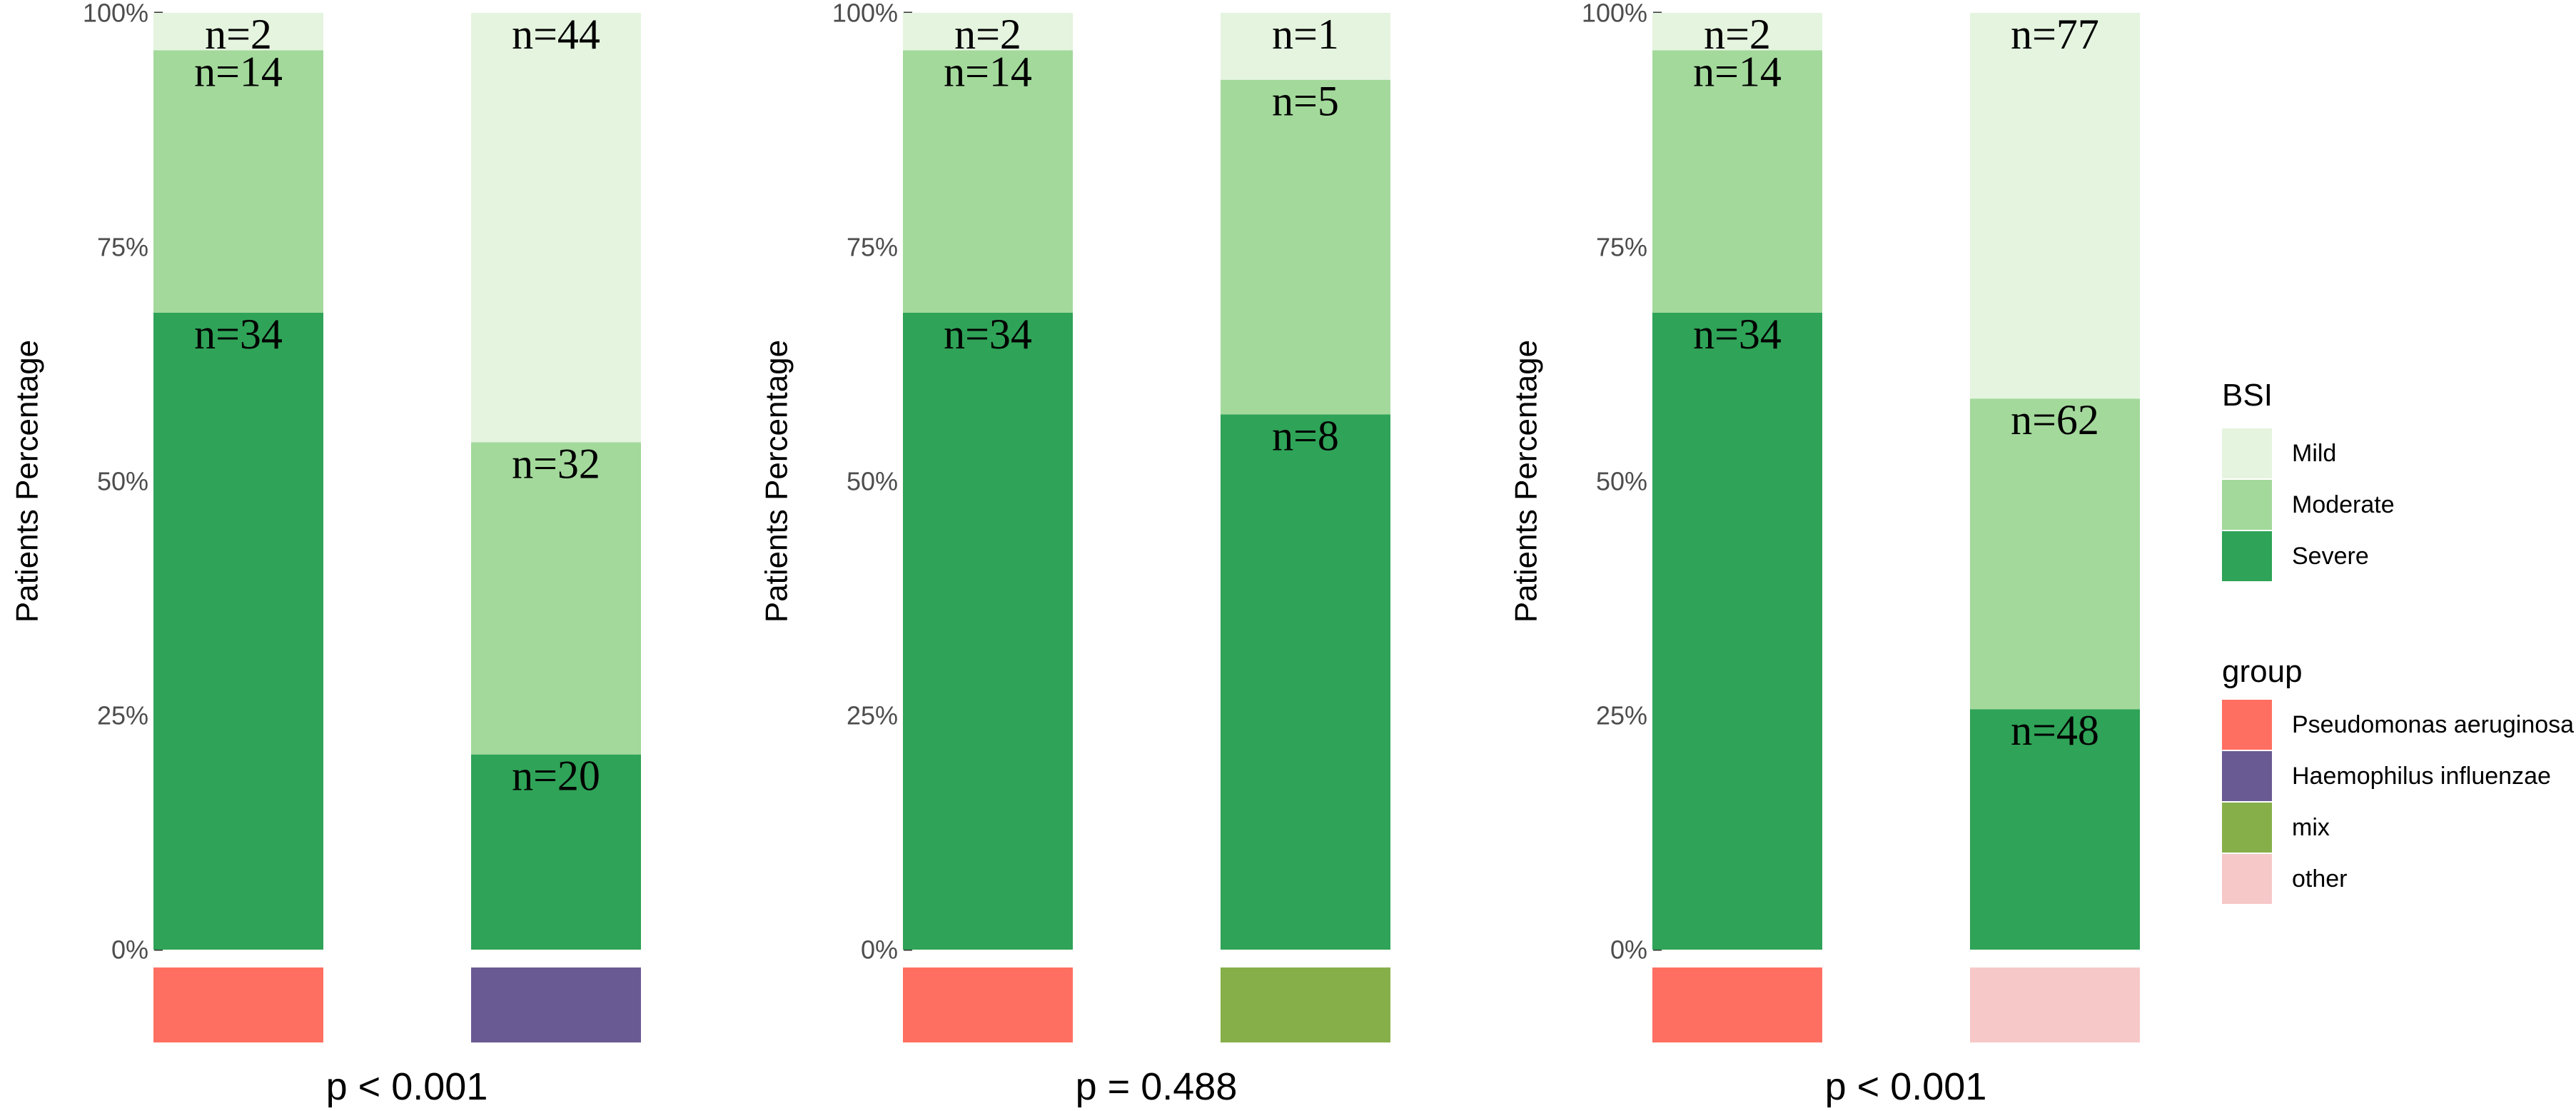 This screenshot has width=2576, height=1111. I want to click on legend-item: Mild, so click(2279, 453).